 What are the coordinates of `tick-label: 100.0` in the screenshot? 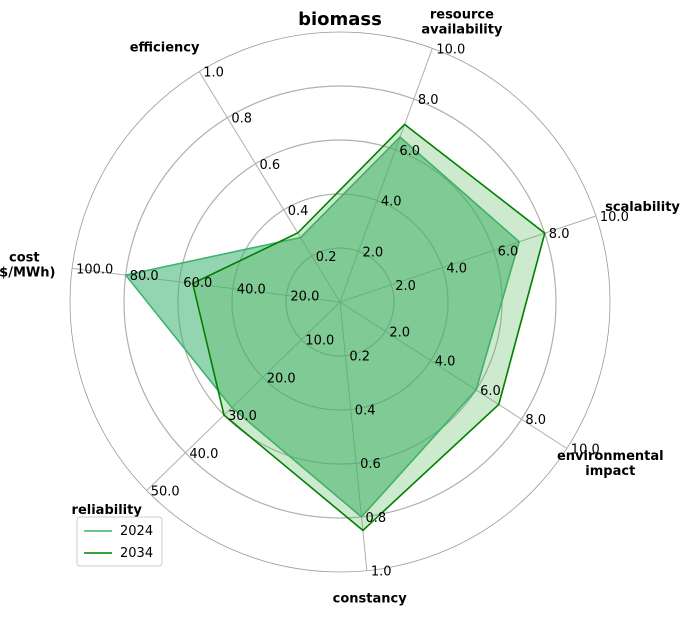 It's located at (94, 269).